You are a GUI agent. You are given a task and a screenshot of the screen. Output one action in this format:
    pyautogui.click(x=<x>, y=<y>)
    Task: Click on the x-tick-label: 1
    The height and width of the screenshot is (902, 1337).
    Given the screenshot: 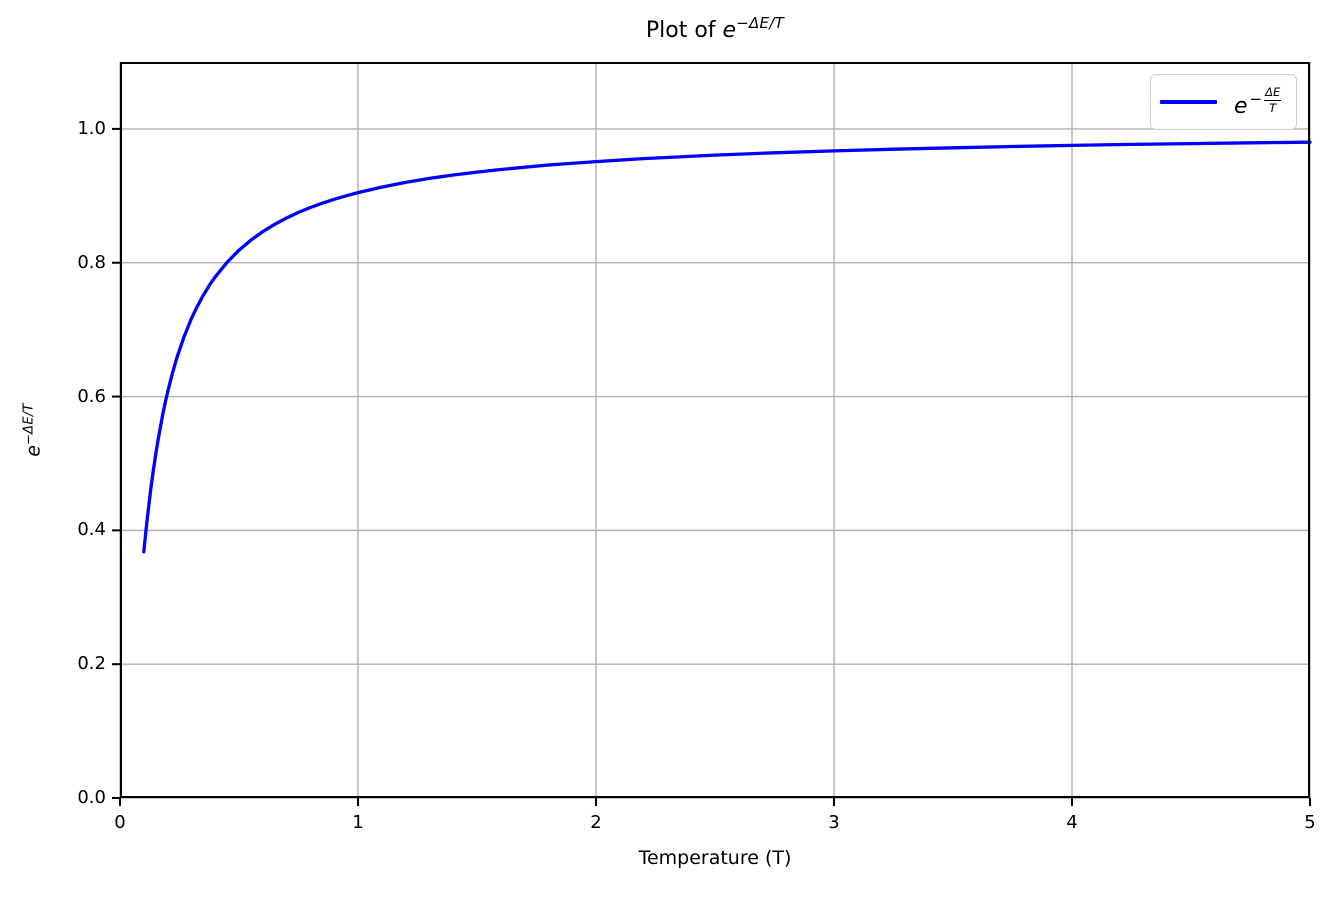 What is the action you would take?
    pyautogui.click(x=358, y=822)
    